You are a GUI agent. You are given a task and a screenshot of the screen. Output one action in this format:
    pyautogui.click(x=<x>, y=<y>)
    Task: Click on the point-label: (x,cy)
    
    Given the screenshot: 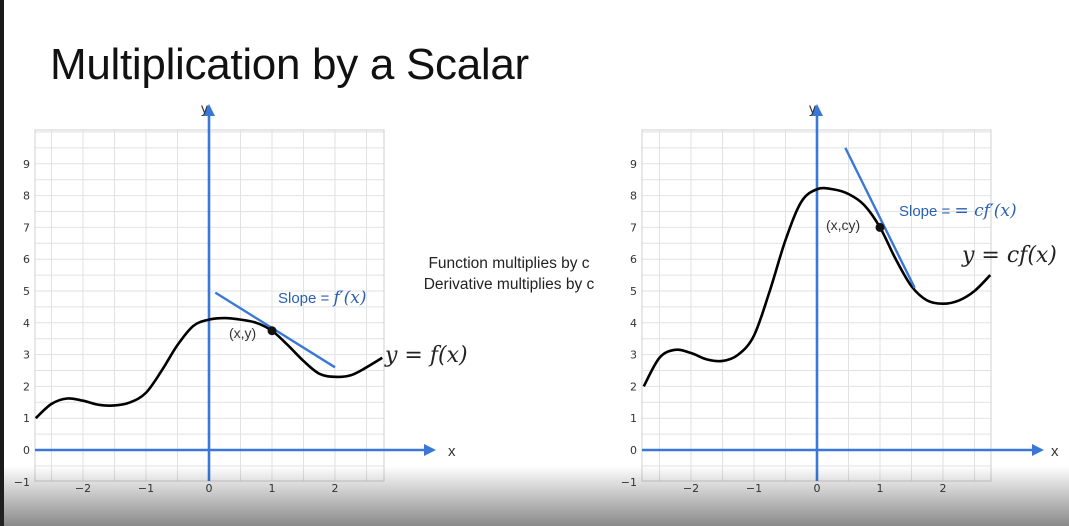 What is the action you would take?
    pyautogui.click(x=843, y=225)
    